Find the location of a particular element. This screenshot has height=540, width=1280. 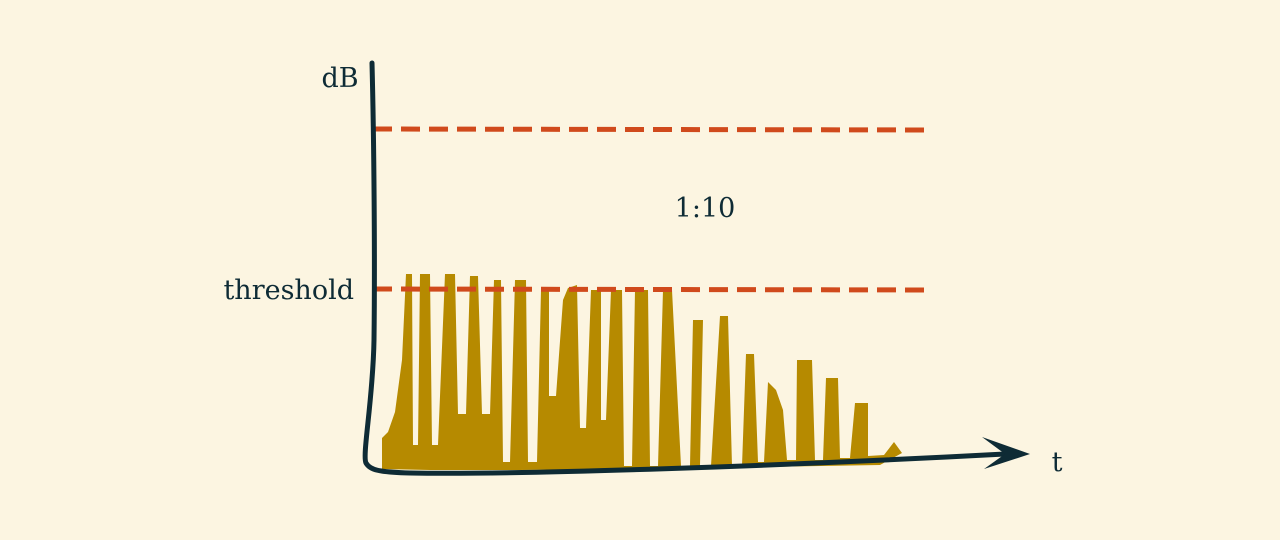

signal-waveform is located at coordinates (642, 372).